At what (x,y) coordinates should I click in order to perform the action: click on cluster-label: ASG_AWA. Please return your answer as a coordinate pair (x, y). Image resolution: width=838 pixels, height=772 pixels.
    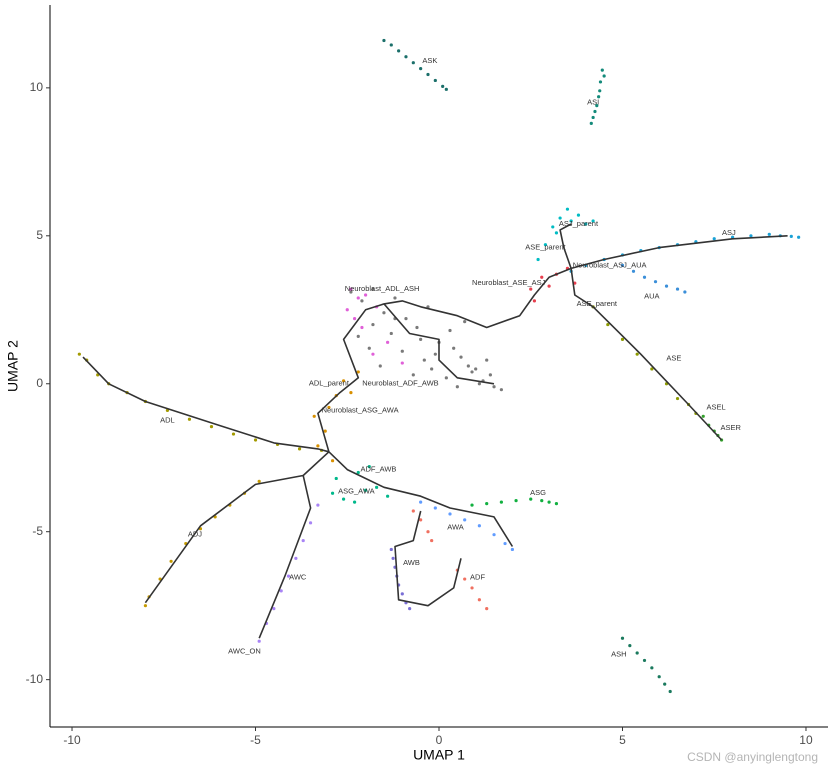
    Looking at the image, I should click on (356, 491).